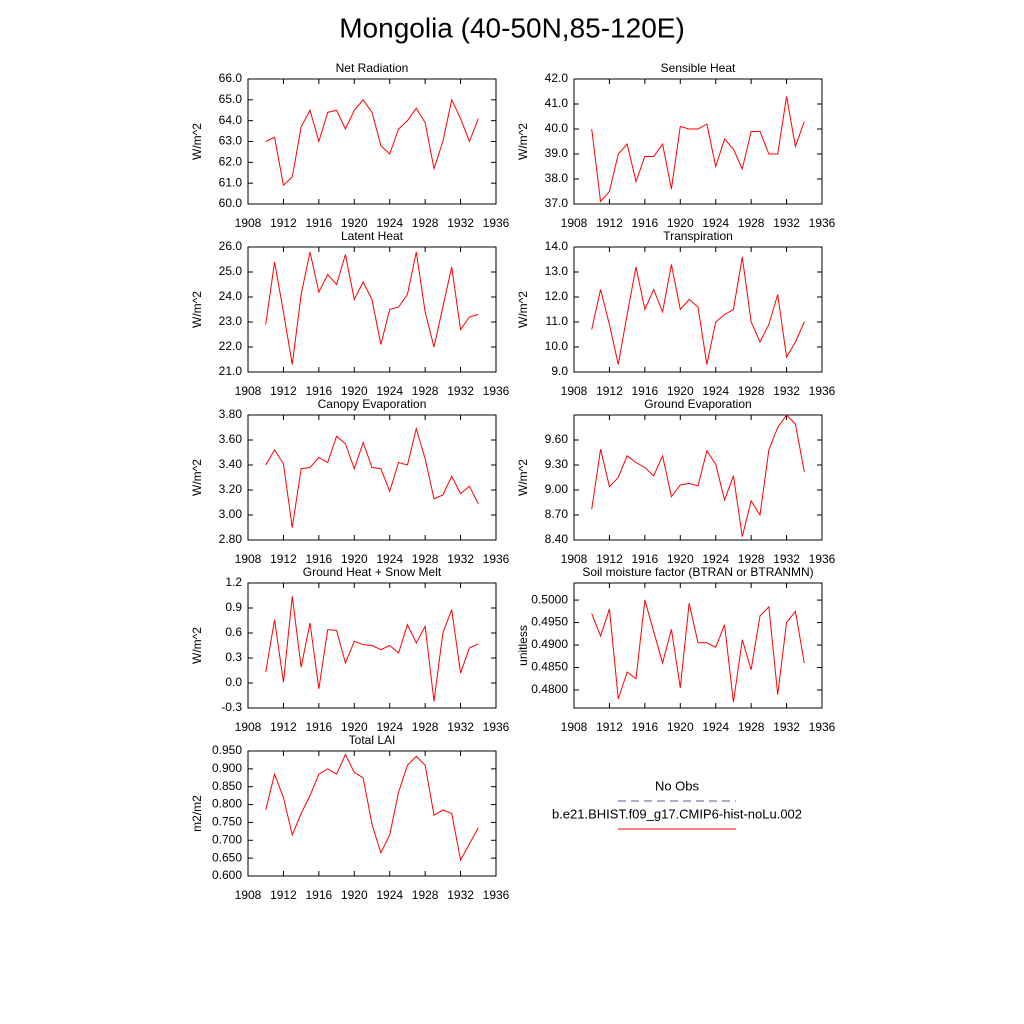 The image size is (1024, 1024). What do you see at coordinates (549, 622) in the screenshot?
I see `y-tick-label: 0.4950` at bounding box center [549, 622].